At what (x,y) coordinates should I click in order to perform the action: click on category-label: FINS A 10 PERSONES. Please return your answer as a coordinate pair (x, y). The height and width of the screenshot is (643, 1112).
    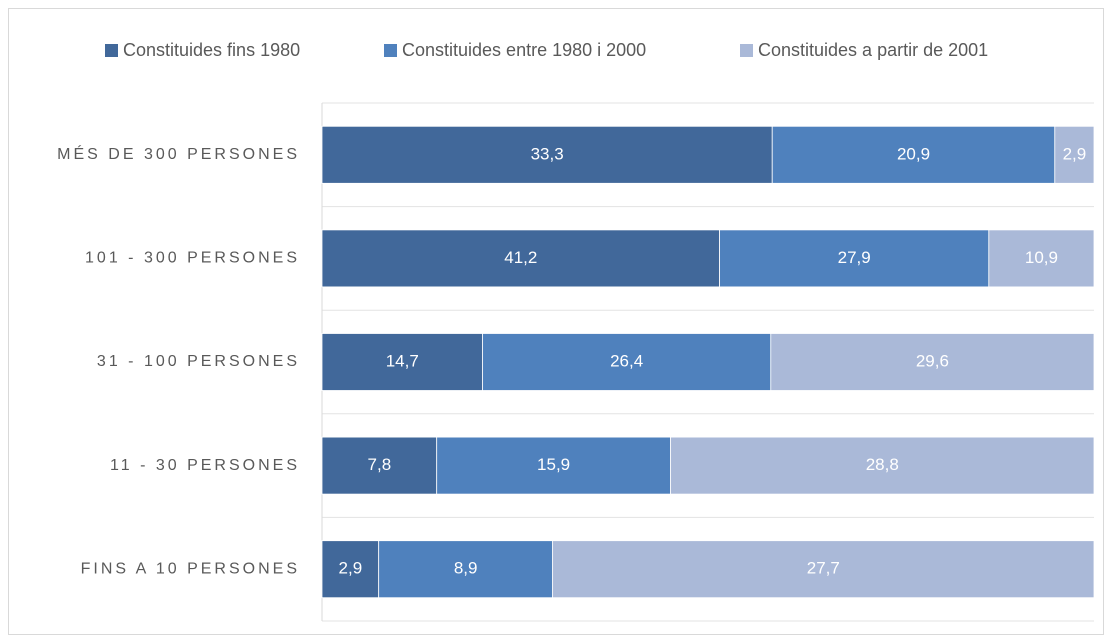
    Looking at the image, I should click on (190, 568).